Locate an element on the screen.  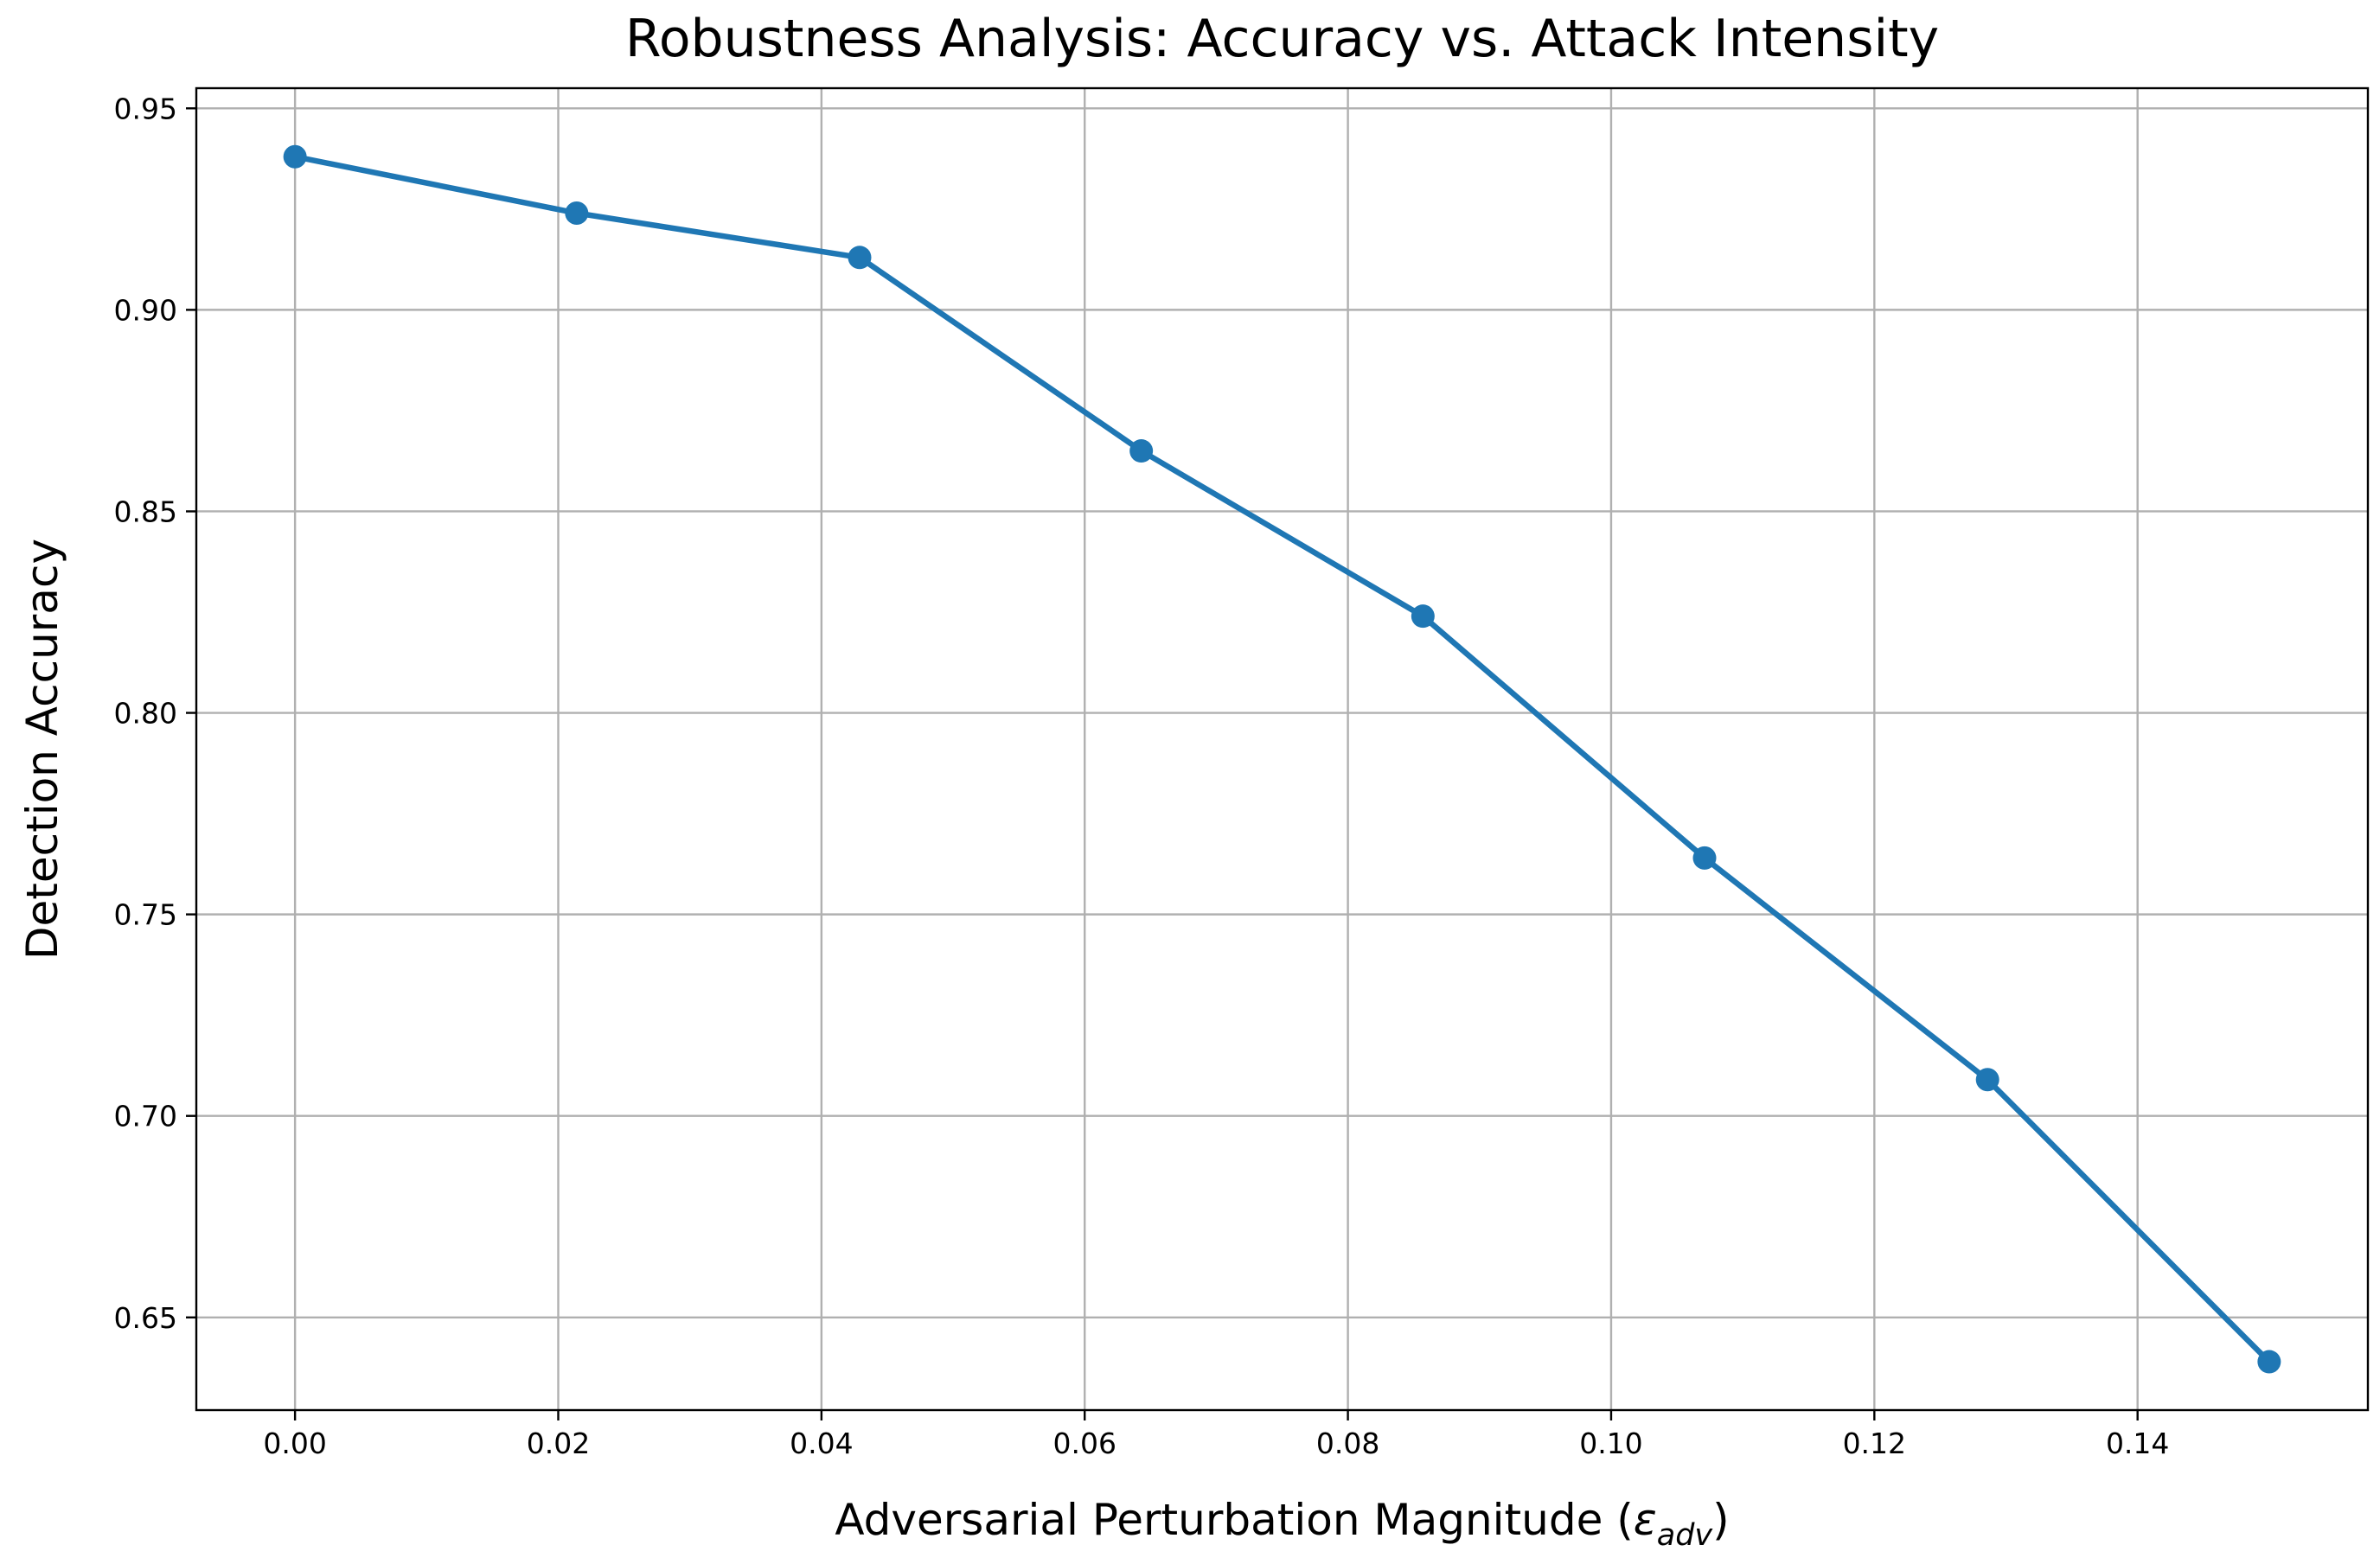
x-tick-label: 0.00 is located at coordinates (294, 1443).